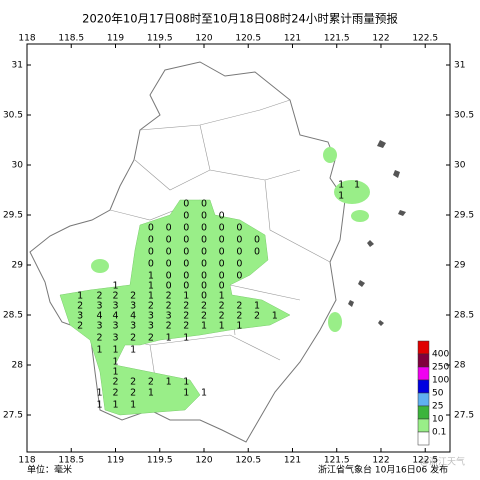 This screenshot has height=480, width=480. I want to click on legend-label: 0.1, so click(439, 433).